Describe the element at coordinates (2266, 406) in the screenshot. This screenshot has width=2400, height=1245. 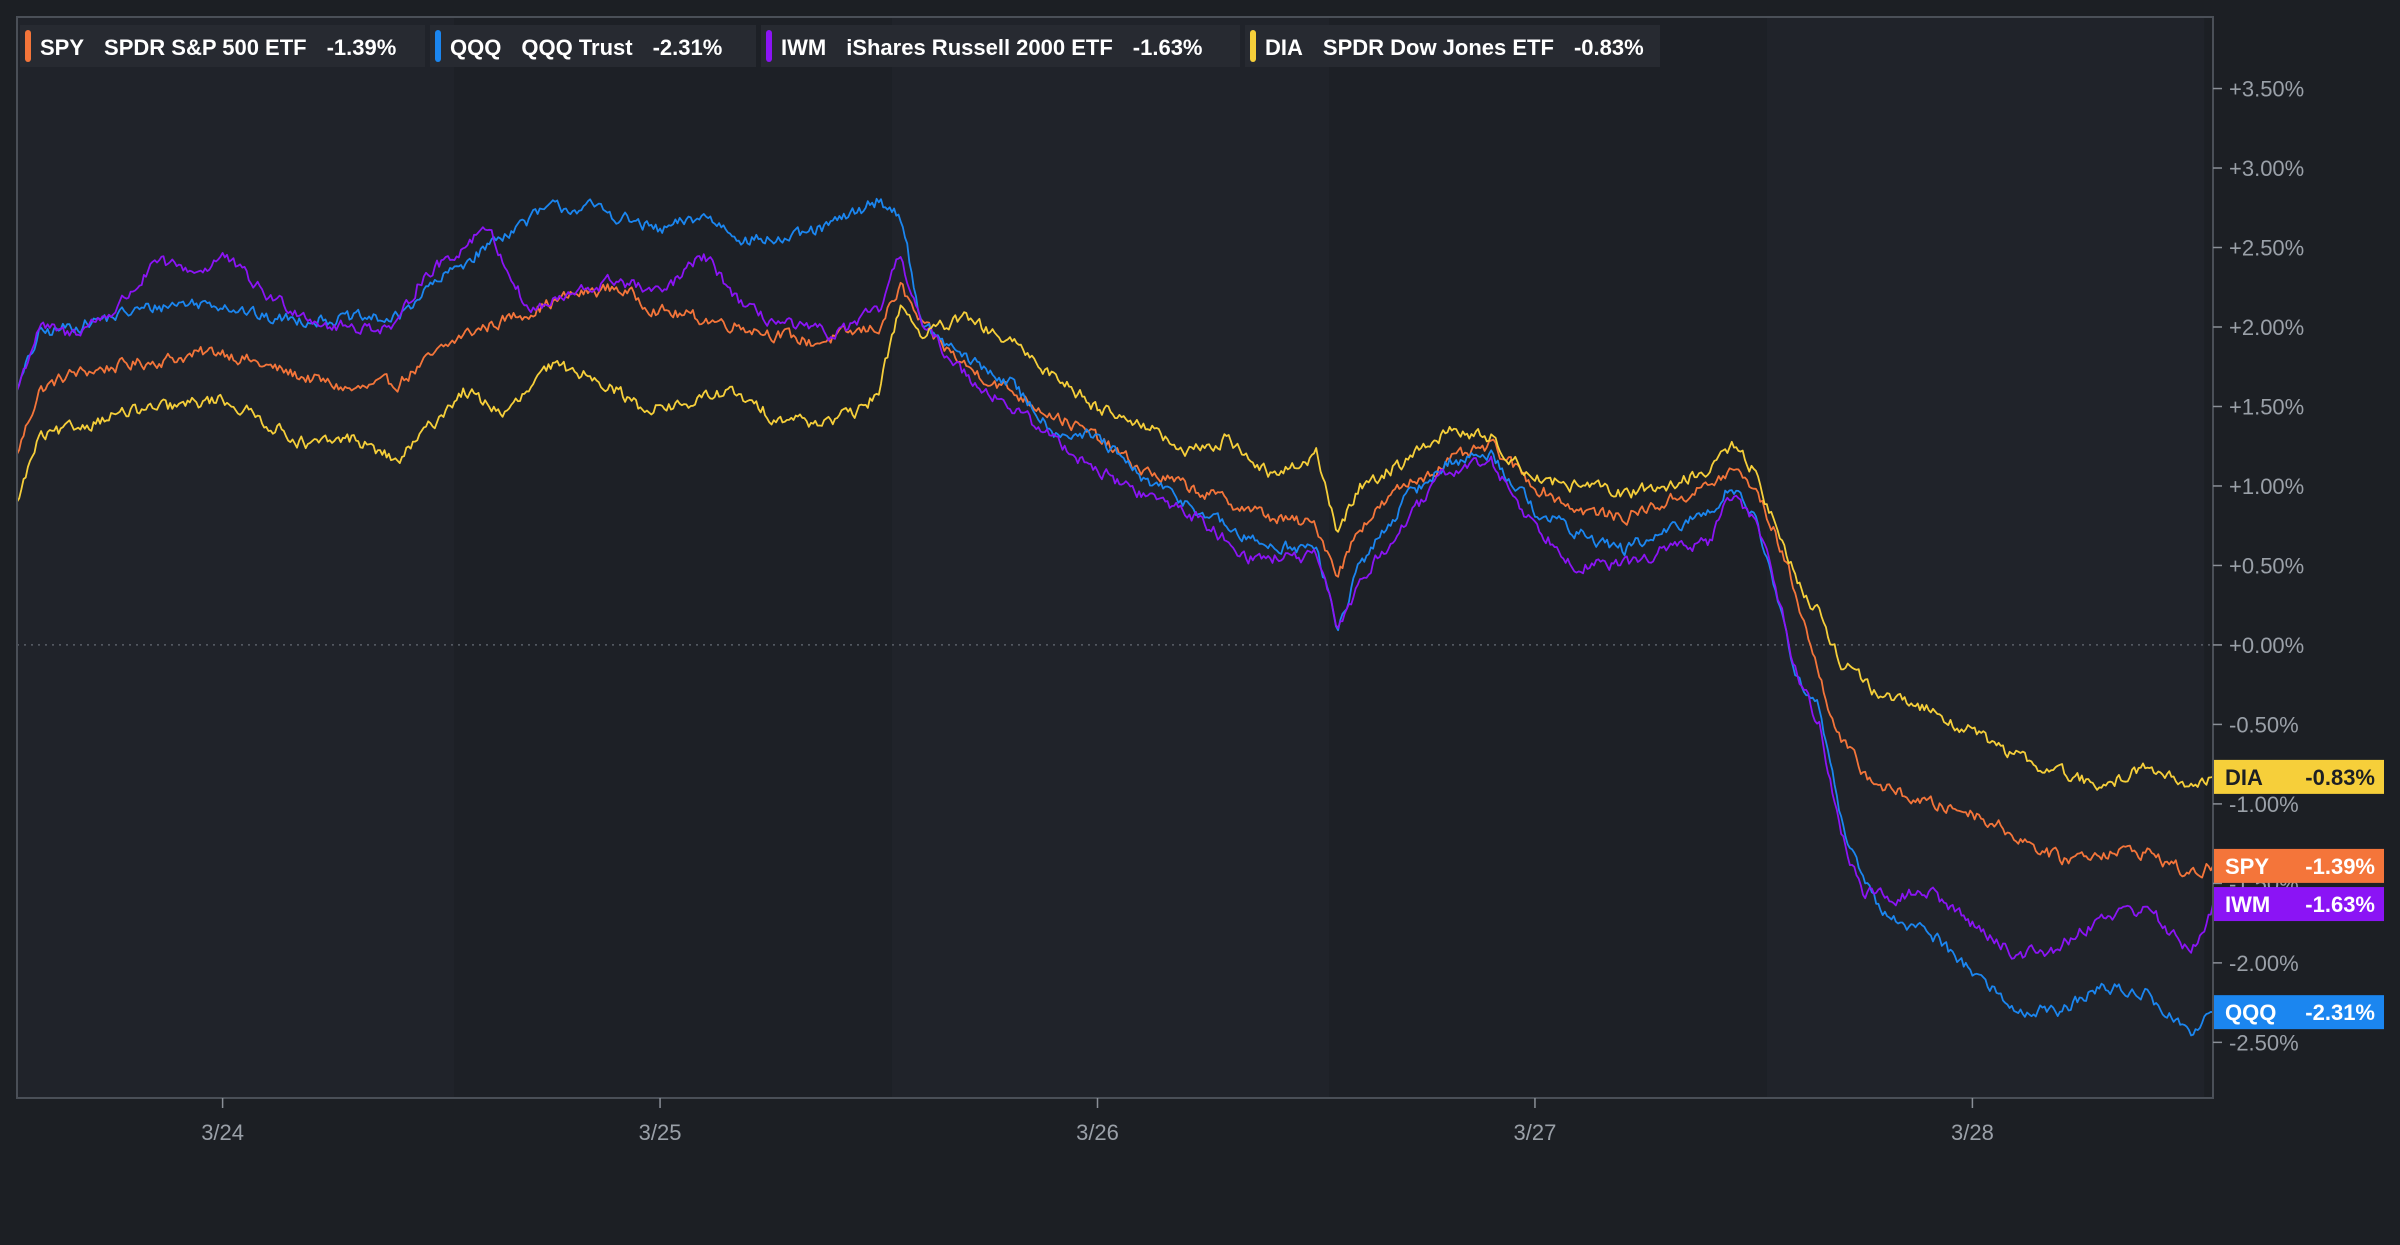
I see `y-tick-label: +1.50%` at that location.